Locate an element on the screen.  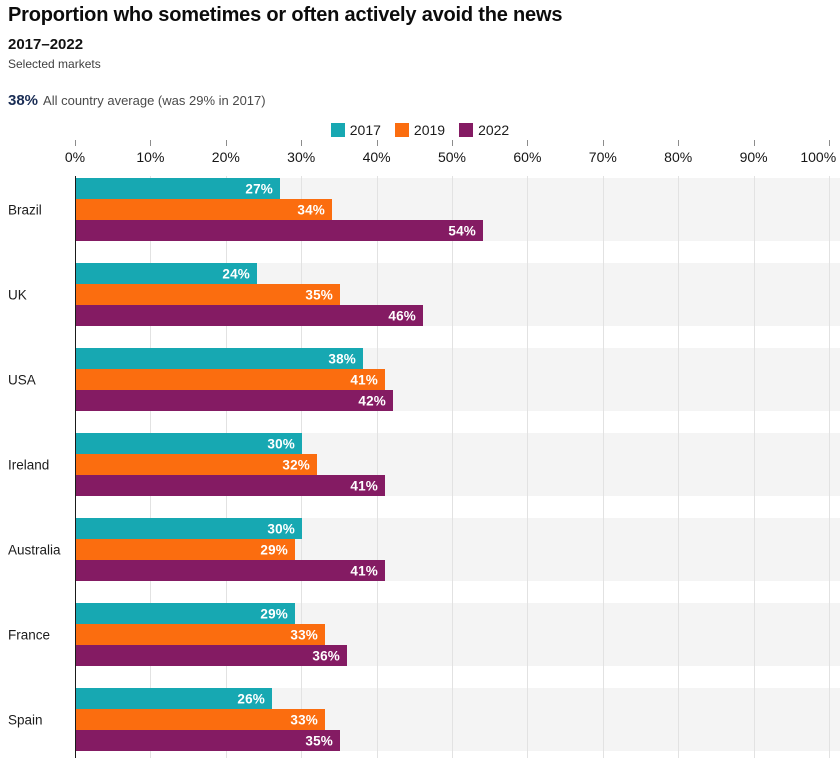
category-label: Australia is located at coordinates (34, 549).